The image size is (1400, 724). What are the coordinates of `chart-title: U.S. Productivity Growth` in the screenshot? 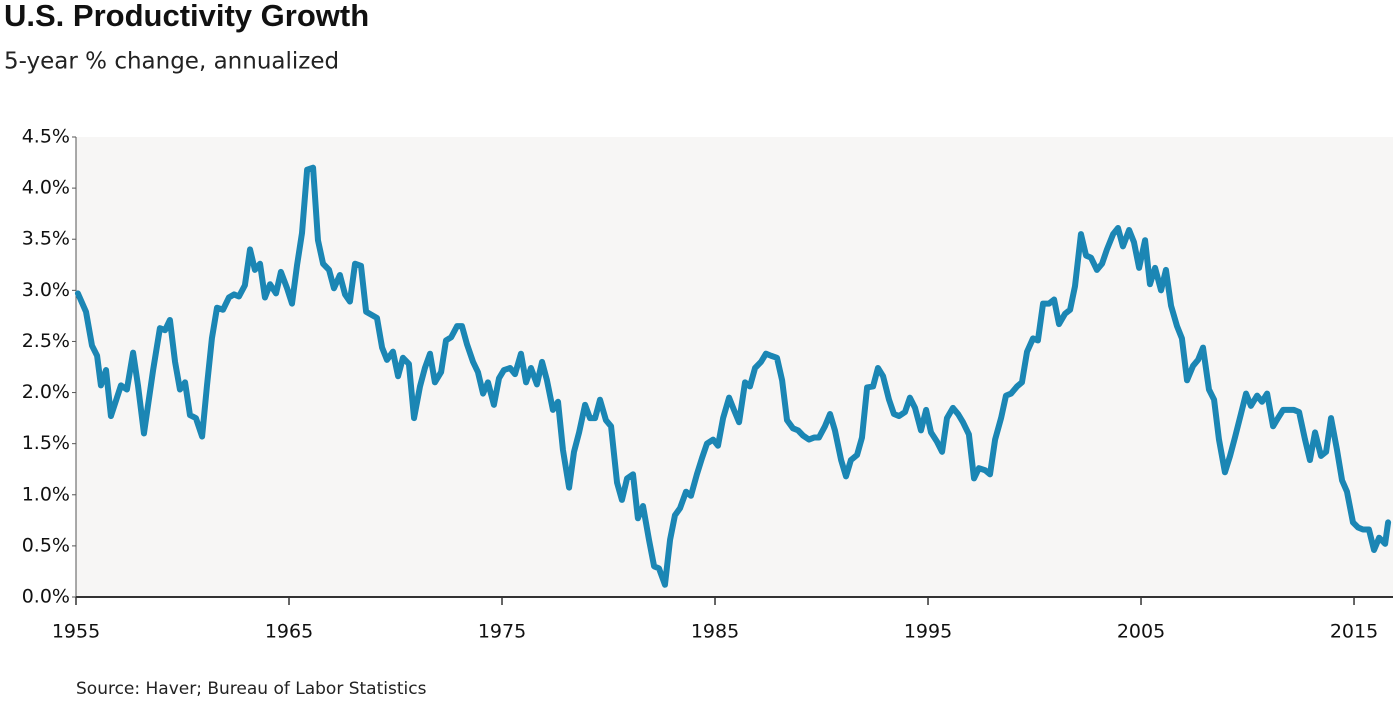 It's located at (186, 16).